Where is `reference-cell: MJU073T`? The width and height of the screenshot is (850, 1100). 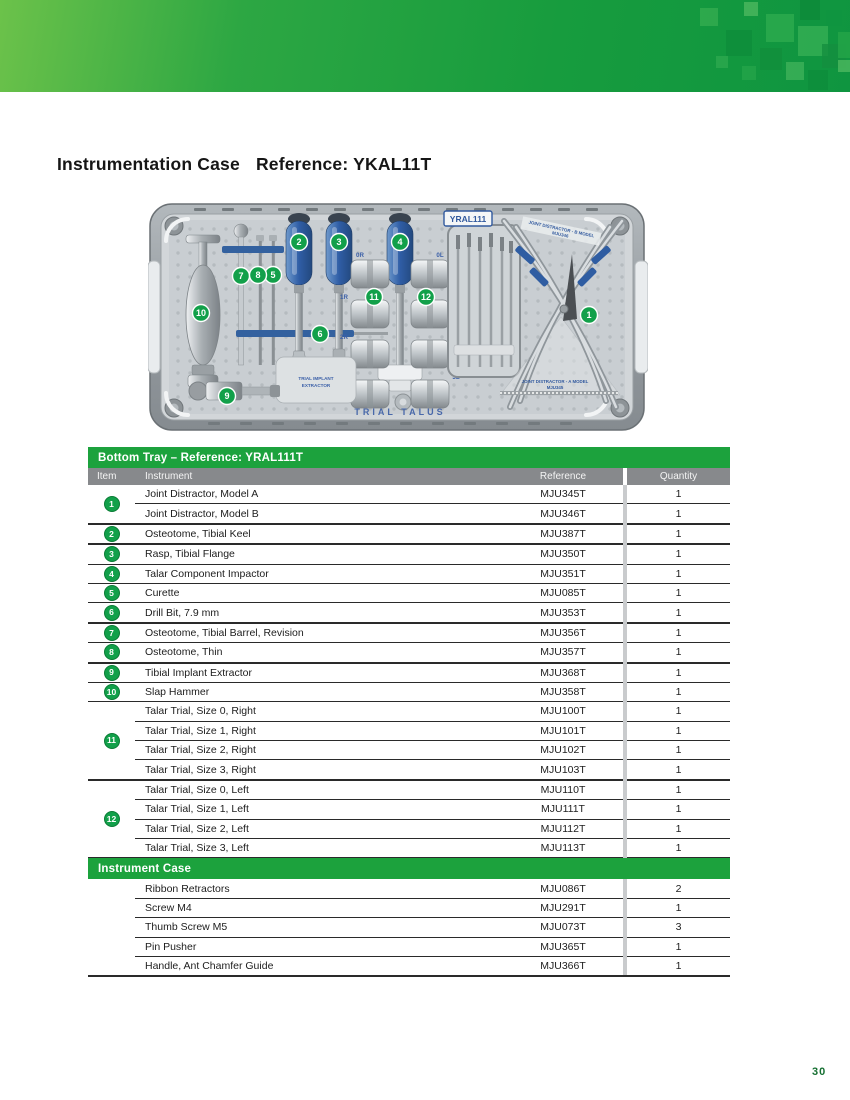 reference-cell: MJU073T is located at coordinates (563, 927).